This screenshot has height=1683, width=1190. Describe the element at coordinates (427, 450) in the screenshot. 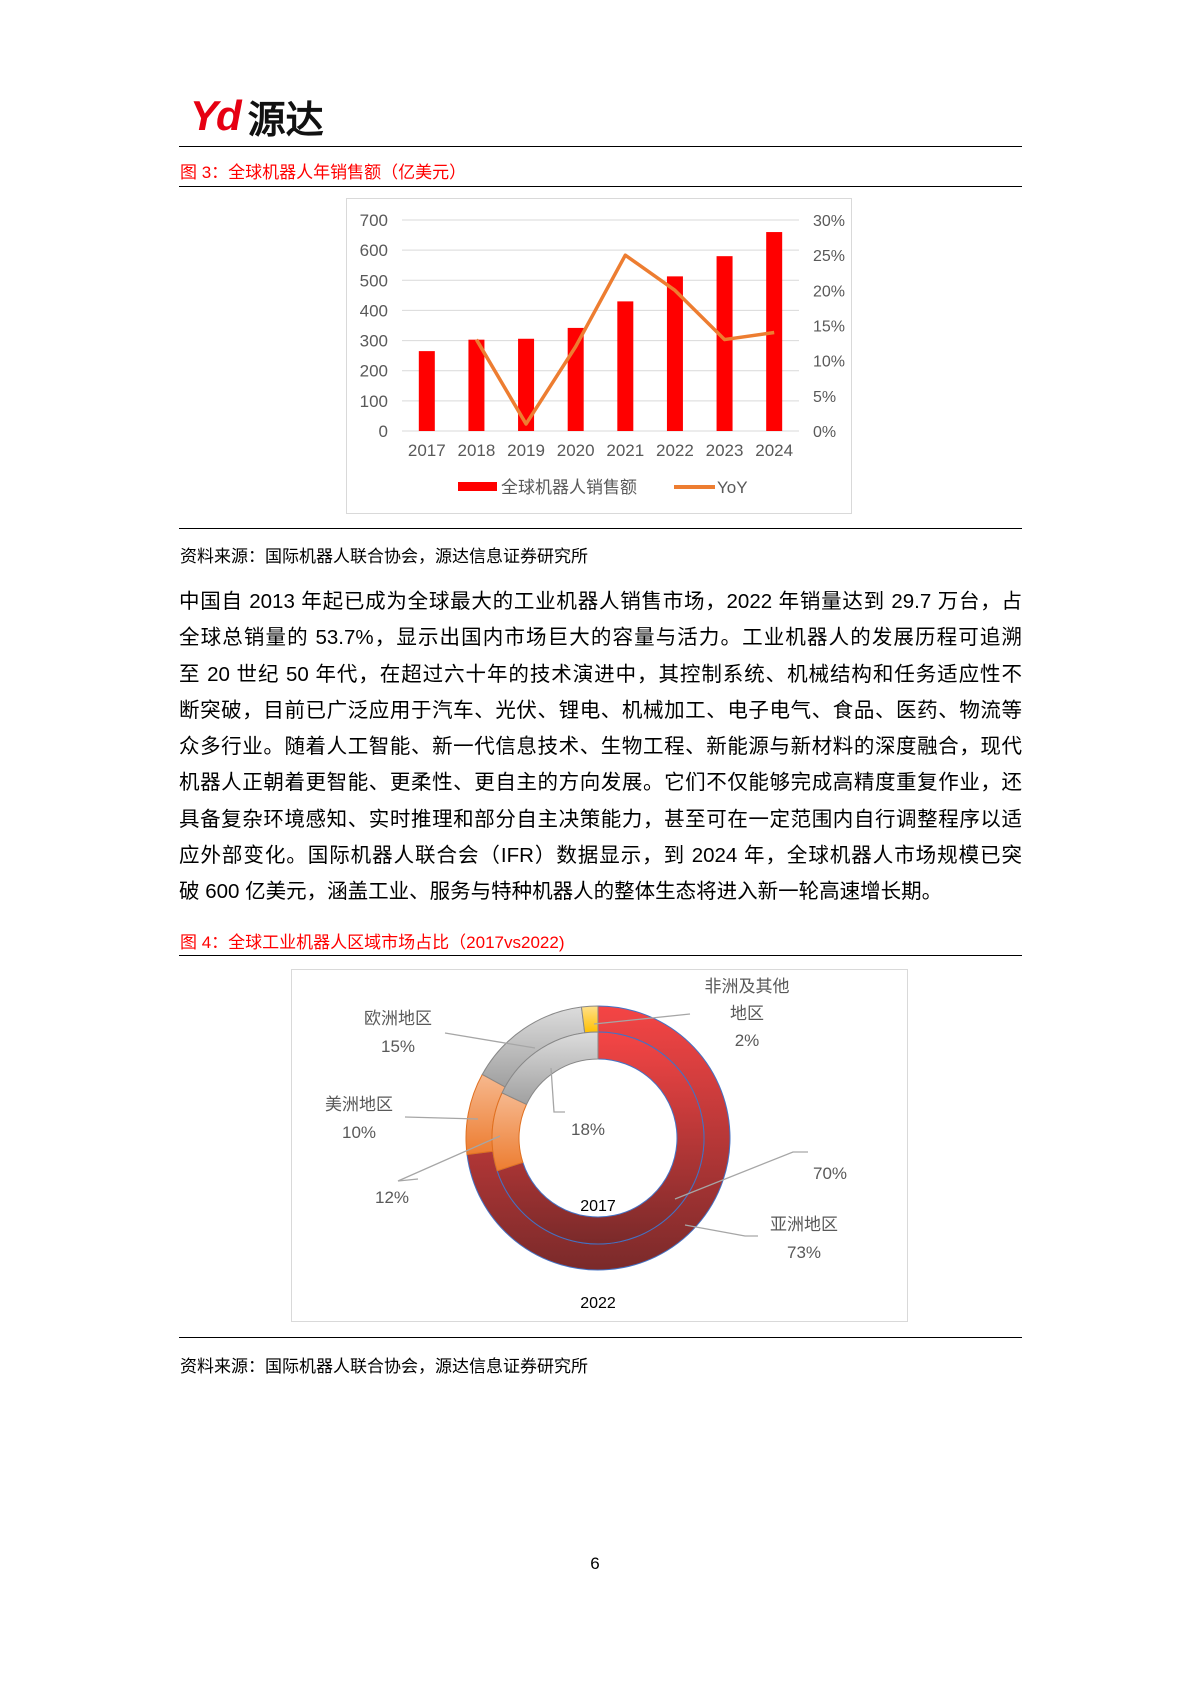

I see `x-tick-label: 2017` at that location.